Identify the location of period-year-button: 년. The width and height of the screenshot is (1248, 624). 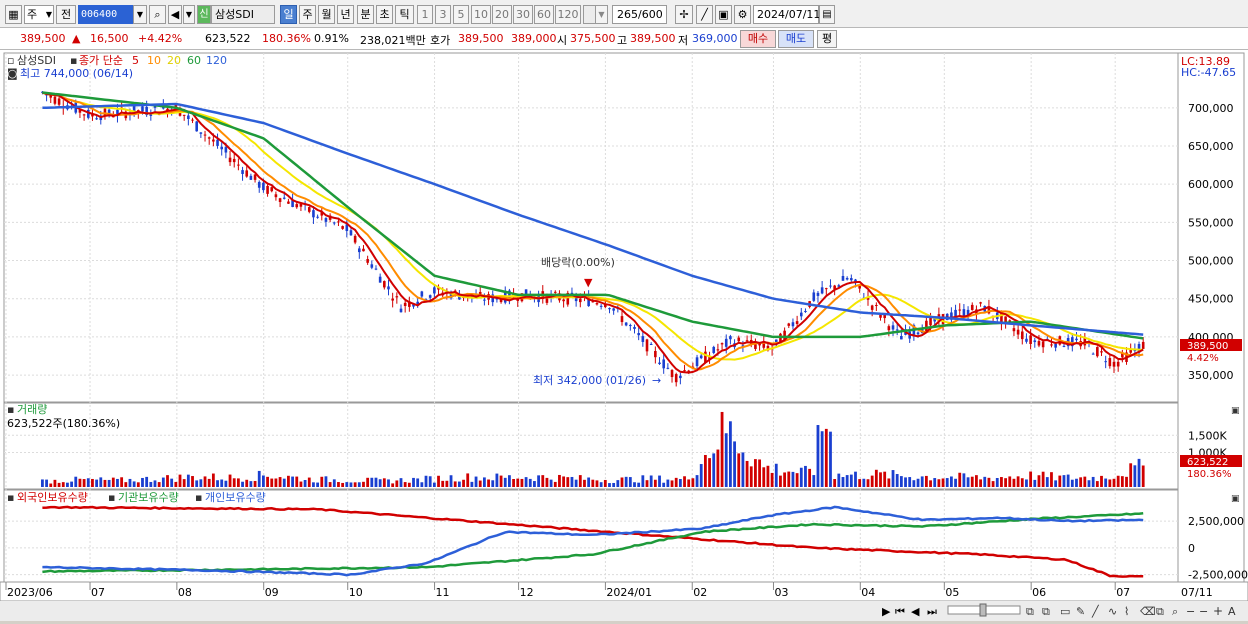
(345, 14).